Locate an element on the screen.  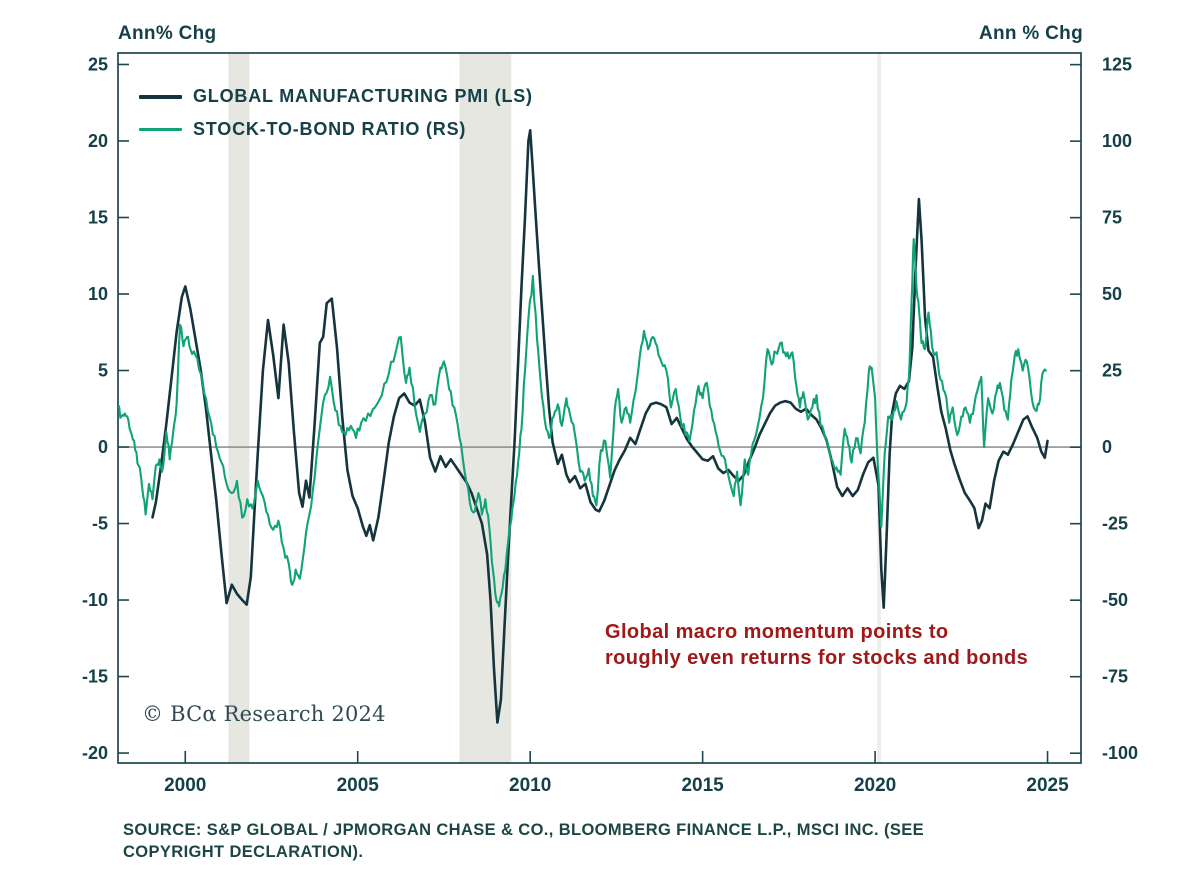
right-tick-label: 50 is located at coordinates (1112, 294).